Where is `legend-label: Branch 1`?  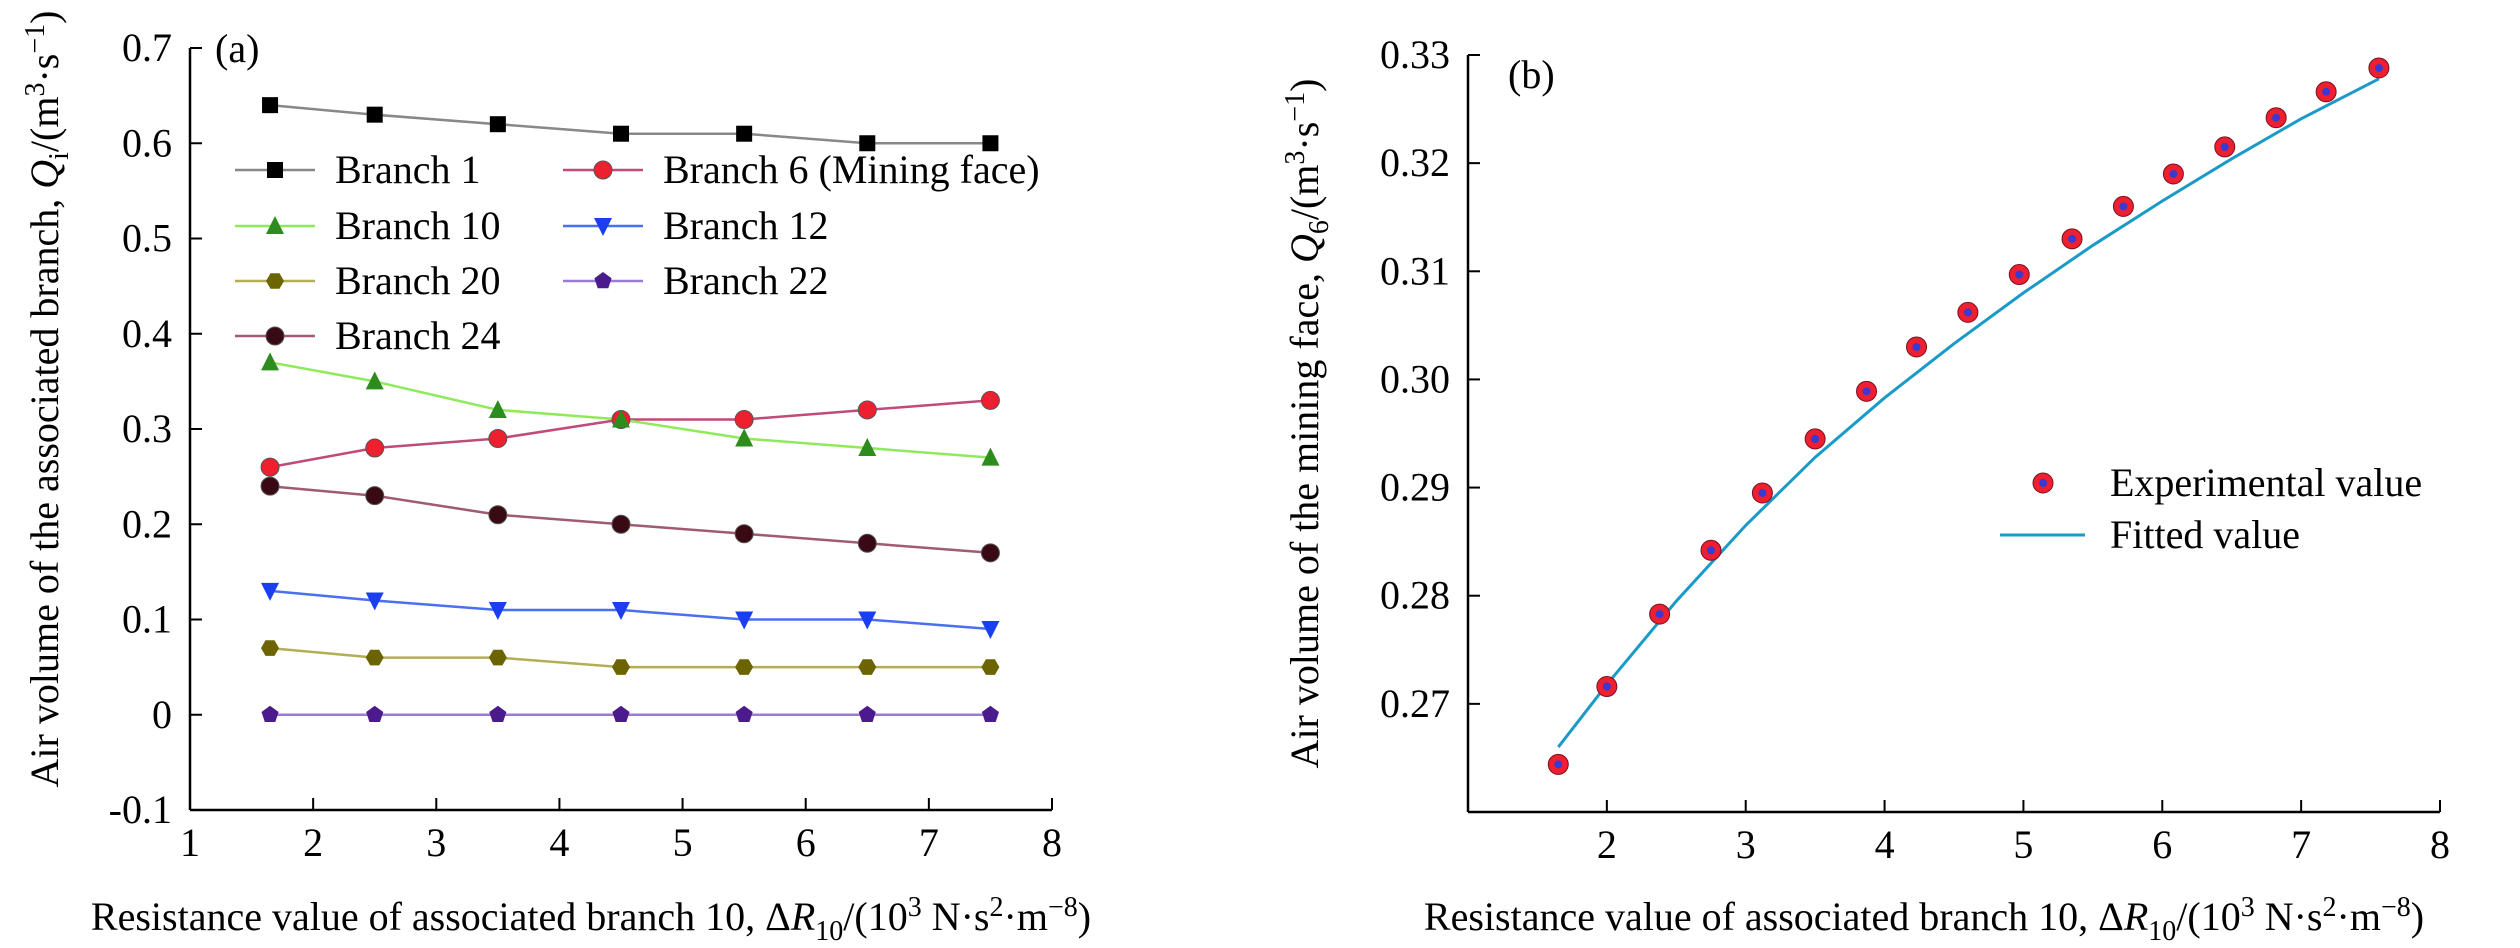 legend-label: Branch 1 is located at coordinates (408, 169).